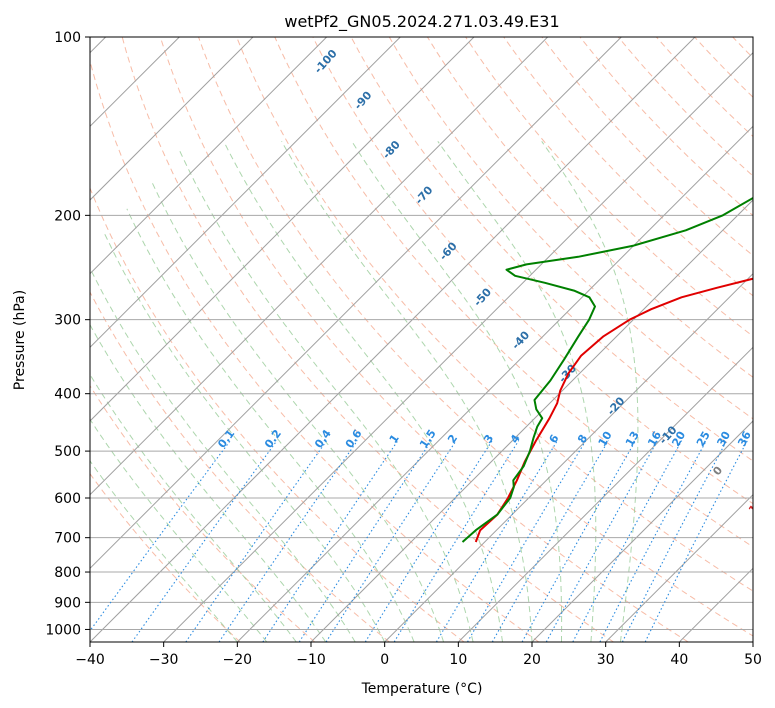 The height and width of the screenshot is (708, 775). I want to click on mixing-ratio-label: 0.1, so click(226, 438).